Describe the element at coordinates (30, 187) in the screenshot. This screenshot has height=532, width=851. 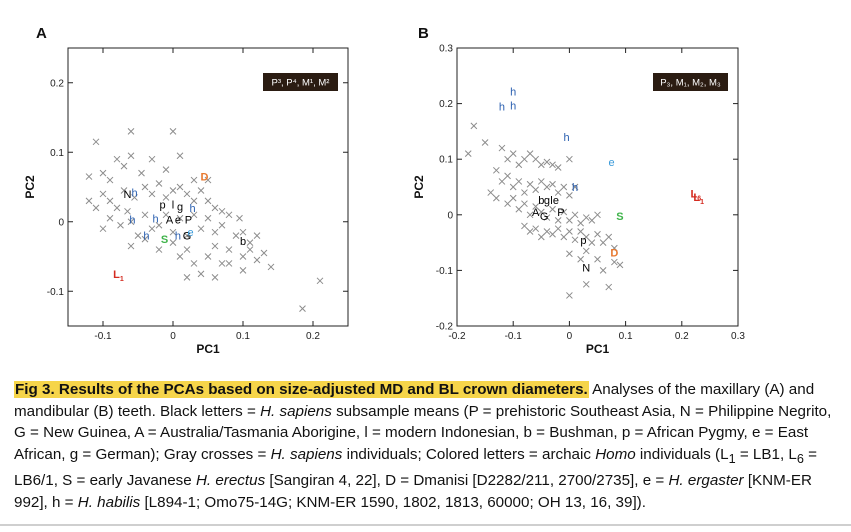
I see `y-axis-label: PC2` at that location.